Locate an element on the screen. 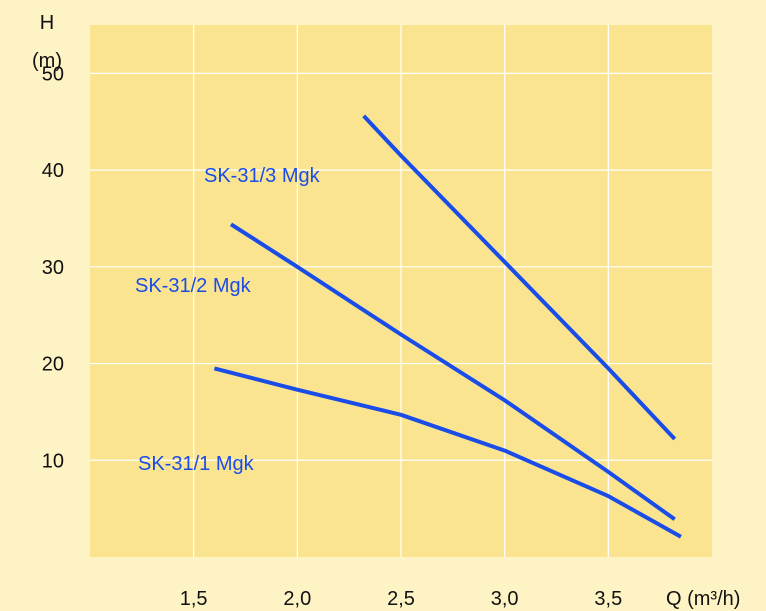 This screenshot has height=611, width=766. series-label: SK-31/1 Mgk is located at coordinates (196, 464).